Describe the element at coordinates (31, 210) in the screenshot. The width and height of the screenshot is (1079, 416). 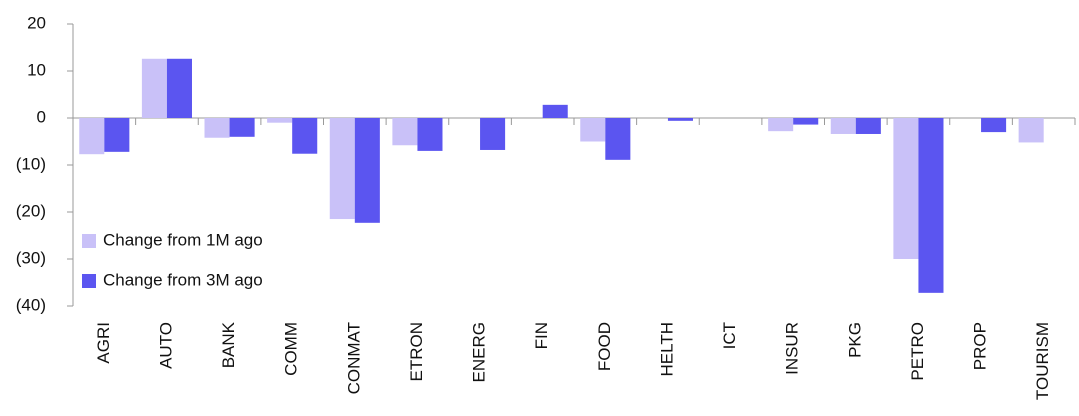
I see `y-tick-label: (20)` at that location.